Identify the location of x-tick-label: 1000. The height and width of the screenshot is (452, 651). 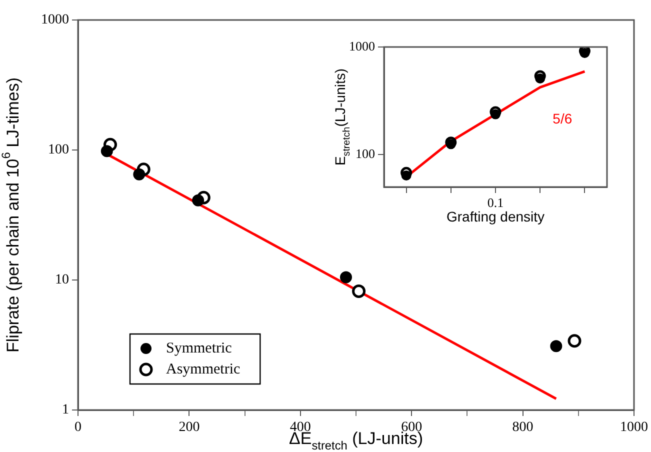
(634, 428).